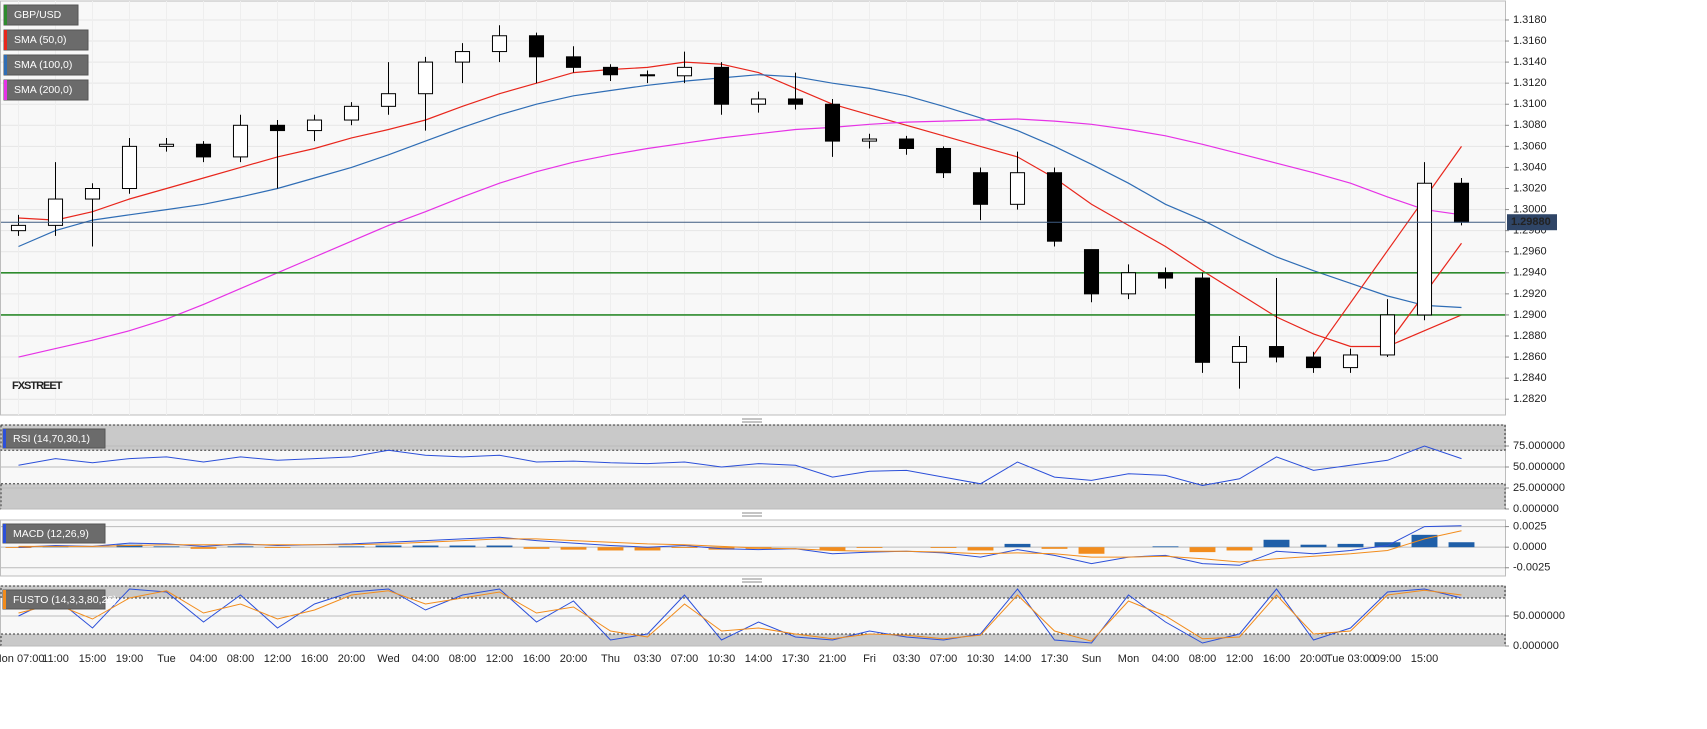  Describe the element at coordinates (388, 659) in the screenshot. I see `x-tick-label: Wed` at that location.